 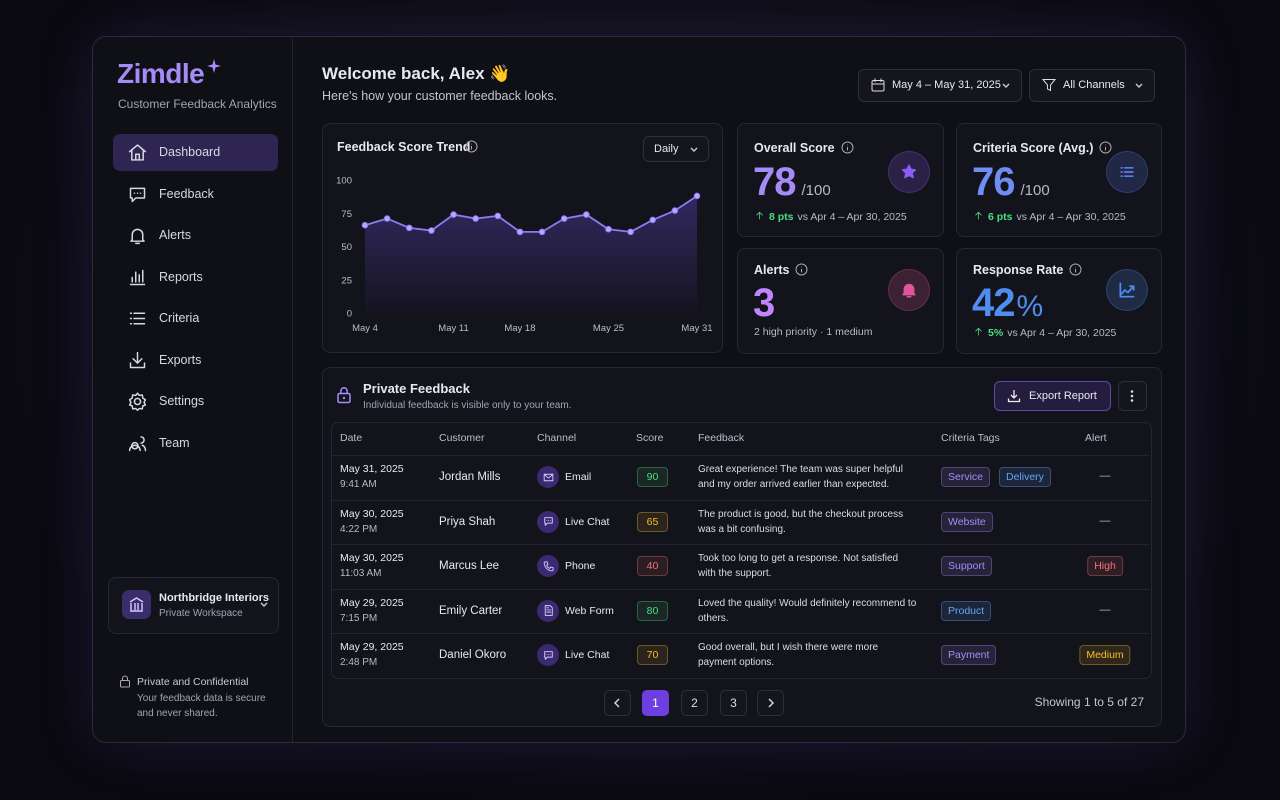 What do you see at coordinates (136, 604) in the screenshot?
I see `workspace-icon` at bounding box center [136, 604].